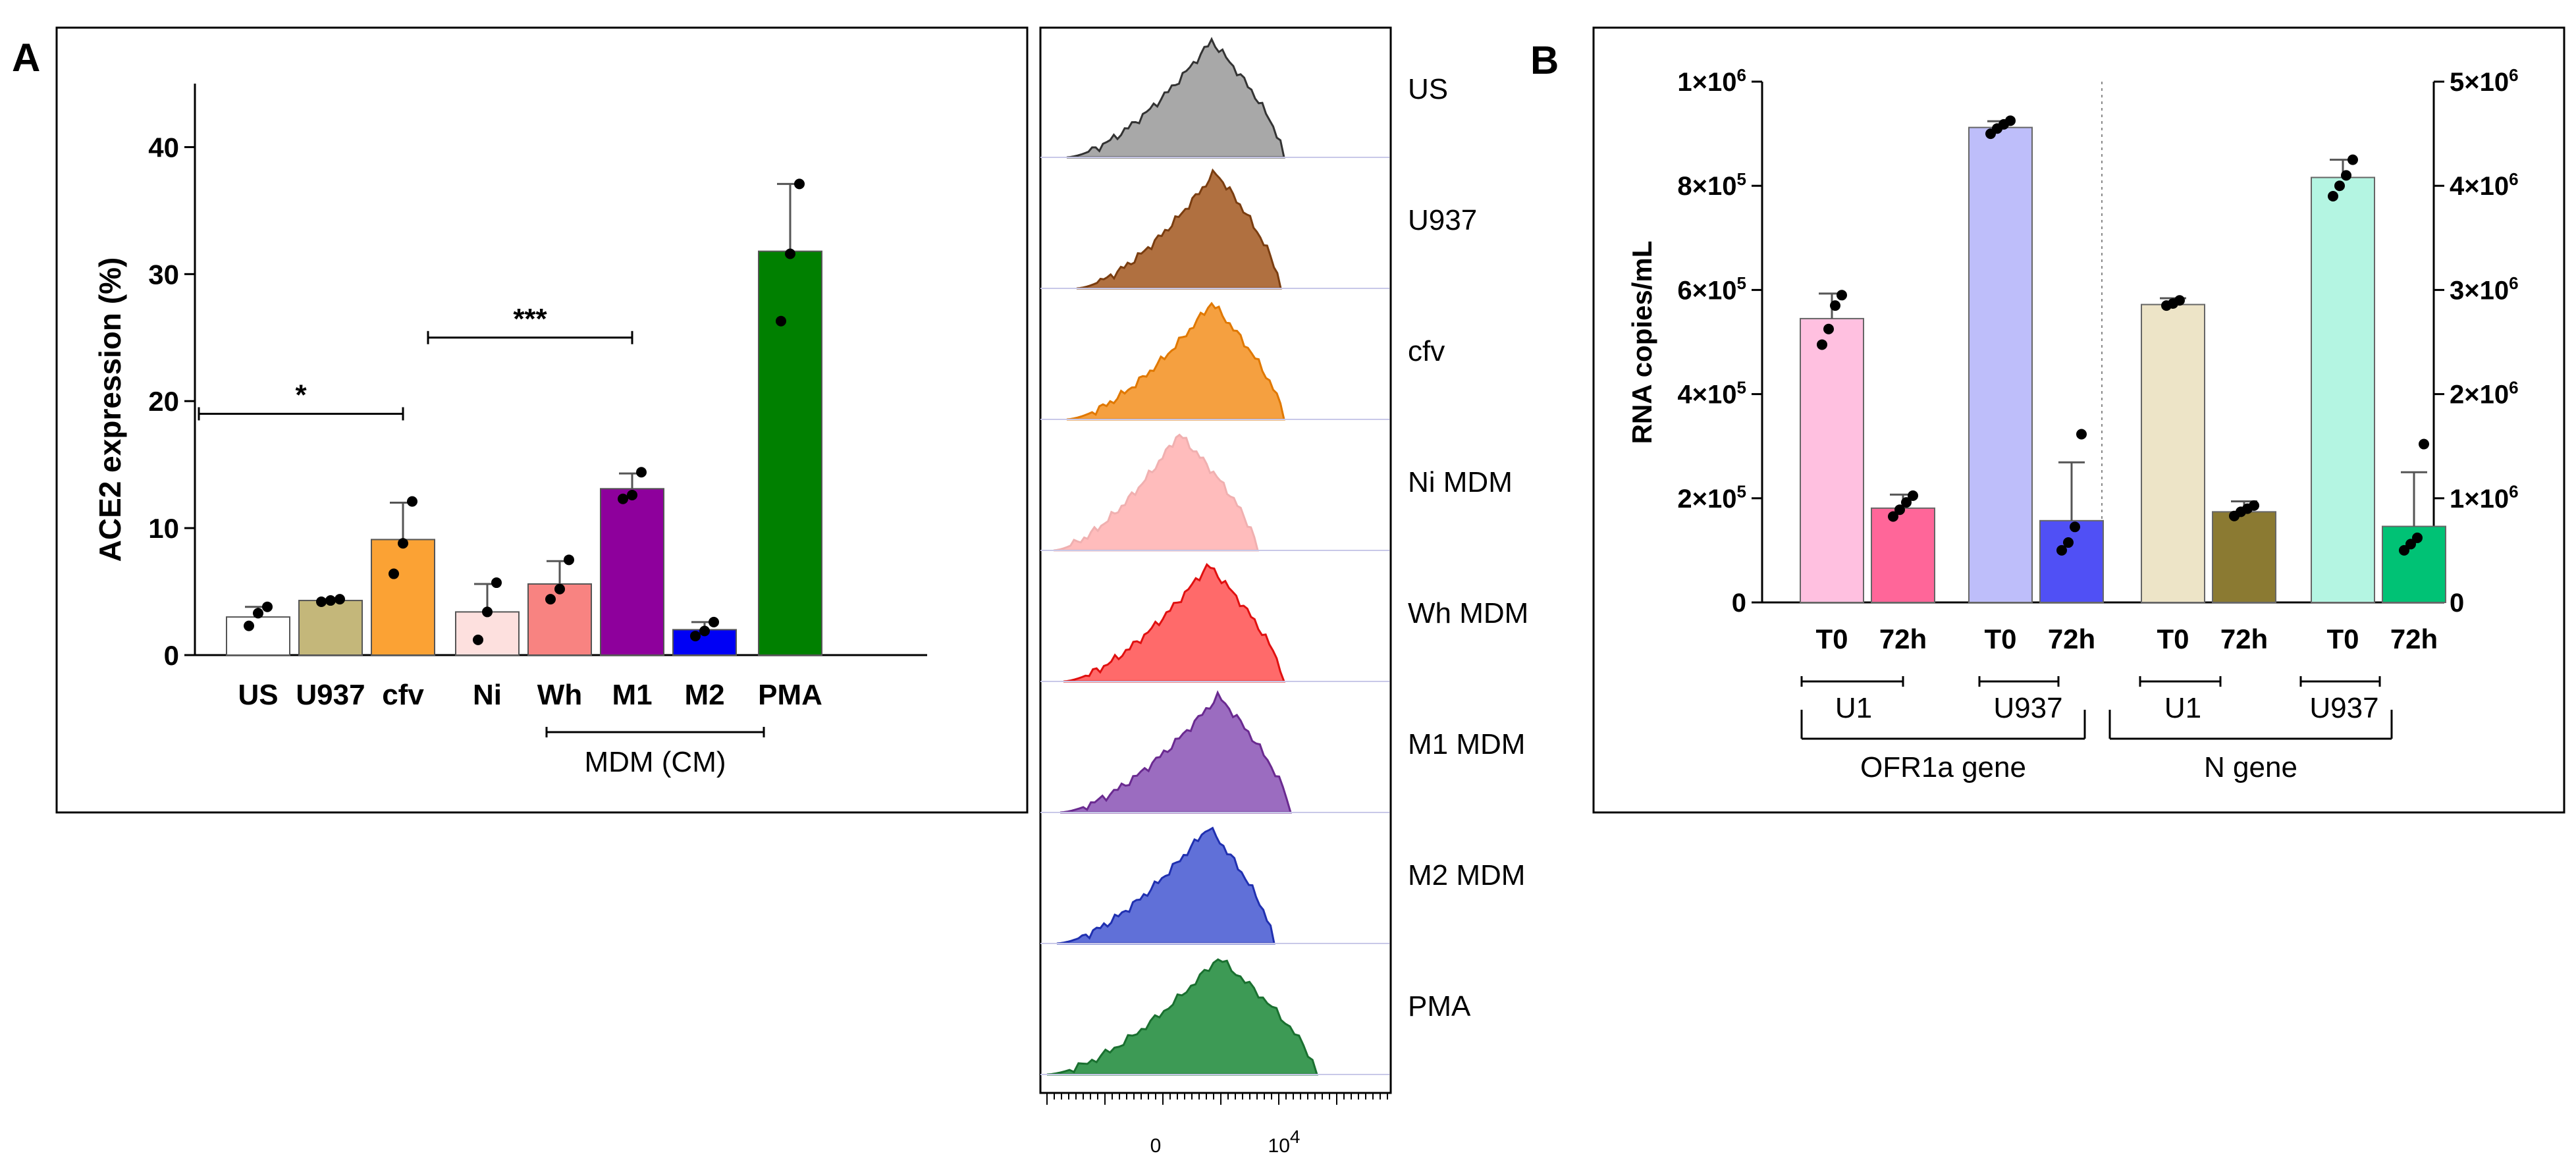  I want to click on x-tick-label: U937, so click(330, 695).